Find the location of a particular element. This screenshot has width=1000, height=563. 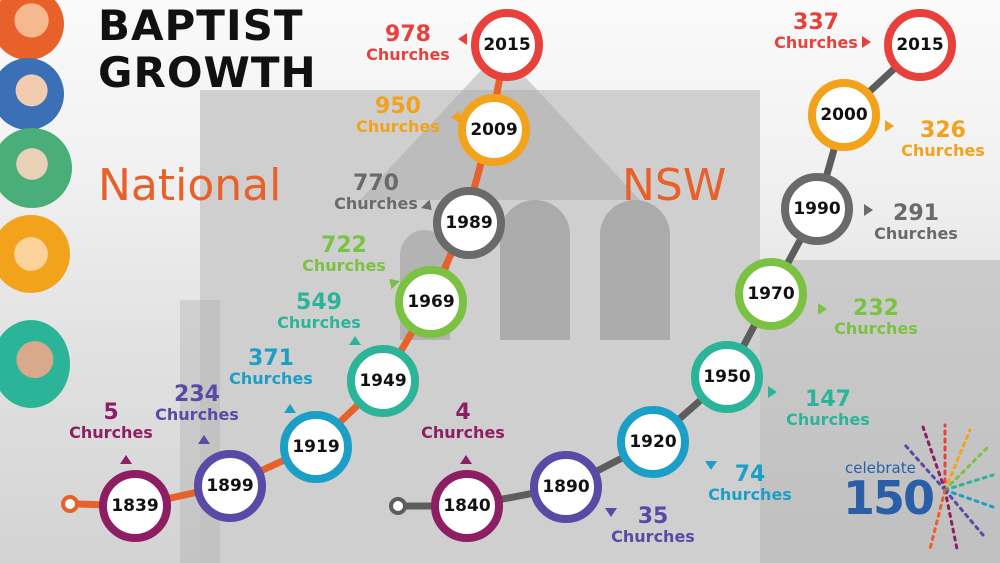

timeline-node-national-2015: 2015 is located at coordinates (507, 45).